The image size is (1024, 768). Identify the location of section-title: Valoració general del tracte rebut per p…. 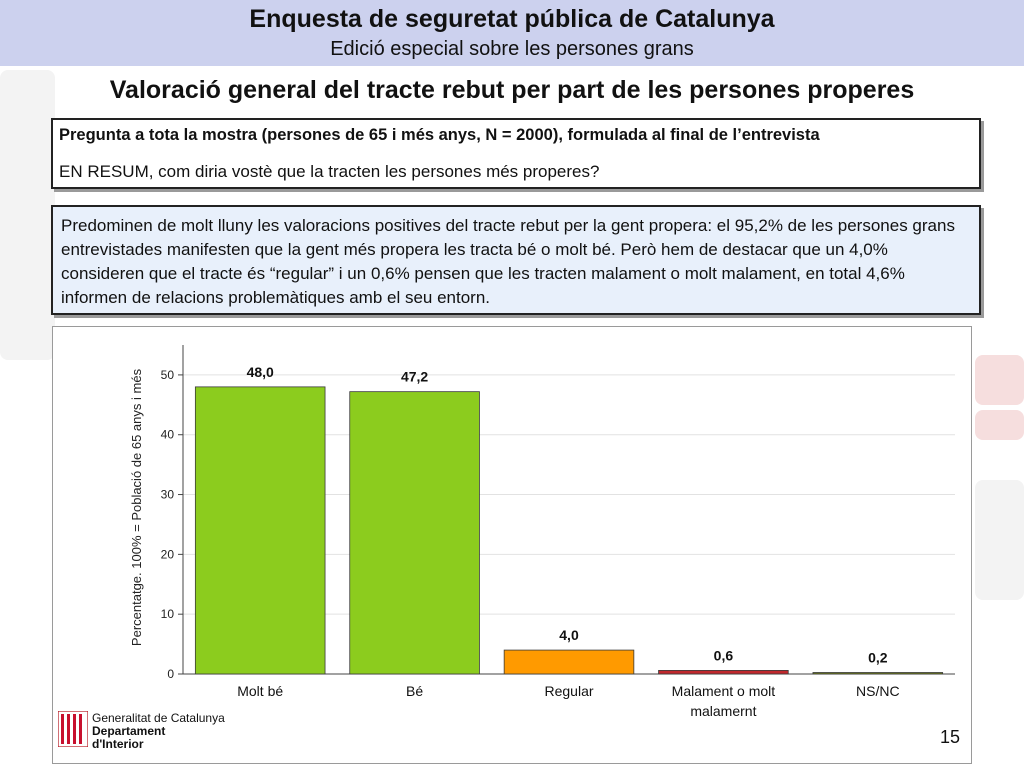
(512, 90).